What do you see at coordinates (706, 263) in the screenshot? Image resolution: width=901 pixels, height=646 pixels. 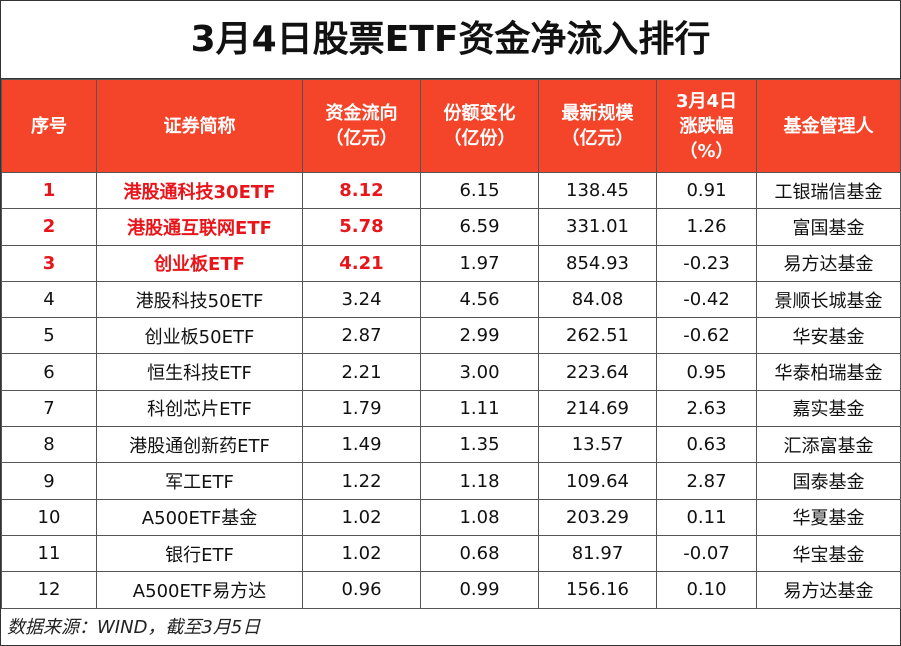 I see `cell-change: -0.23` at bounding box center [706, 263].